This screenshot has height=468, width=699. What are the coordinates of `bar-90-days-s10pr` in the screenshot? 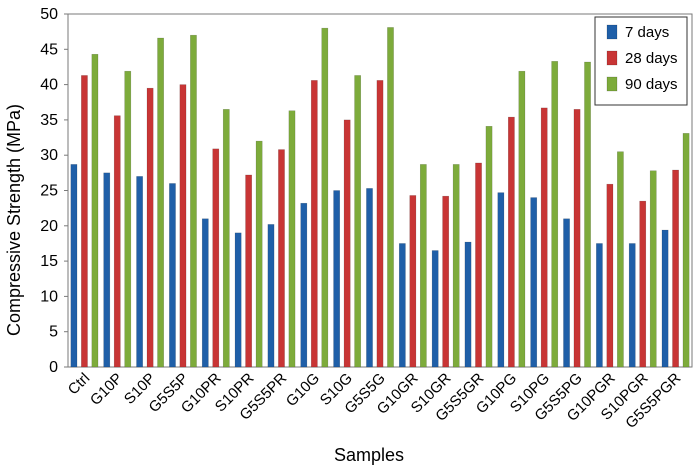 It's located at (259, 254).